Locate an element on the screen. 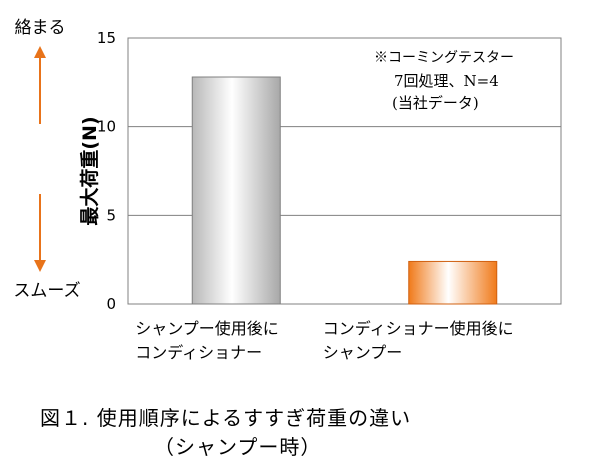 This screenshot has width=600, height=465. figure-caption: 図１. 使用順序によるすすぎ荷重の違い is located at coordinates (226, 418).